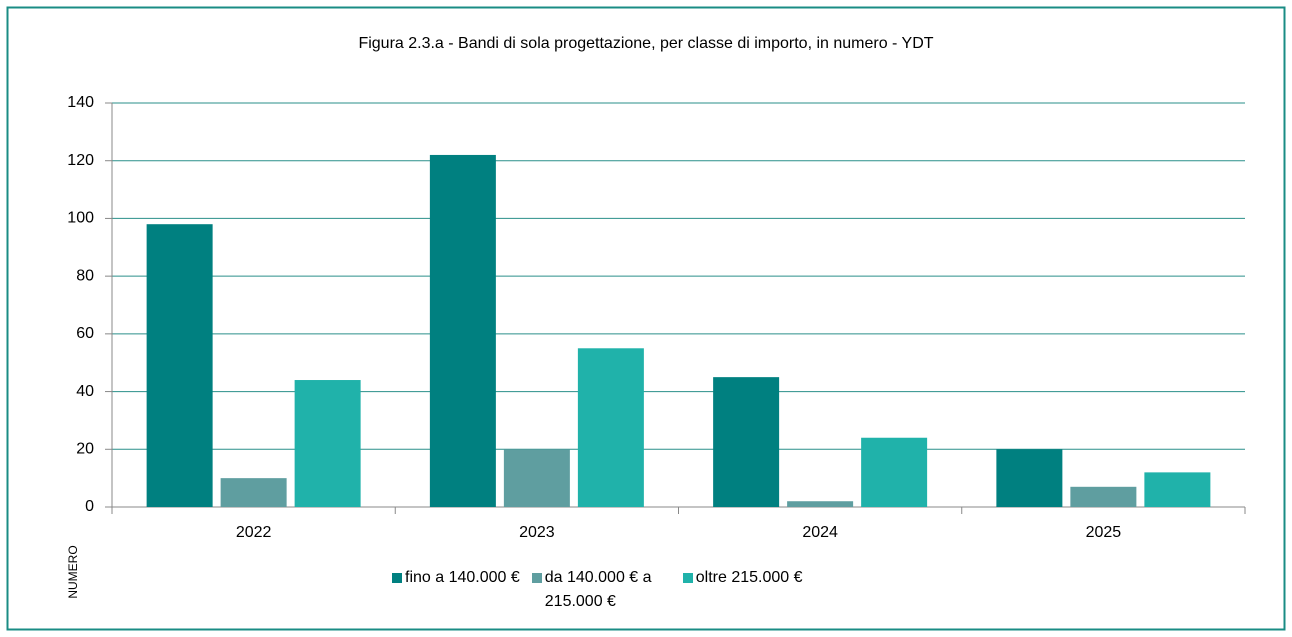 The height and width of the screenshot is (637, 1292). Describe the element at coordinates (1104, 532) in the screenshot. I see `x-tick-label: 2025` at that location.